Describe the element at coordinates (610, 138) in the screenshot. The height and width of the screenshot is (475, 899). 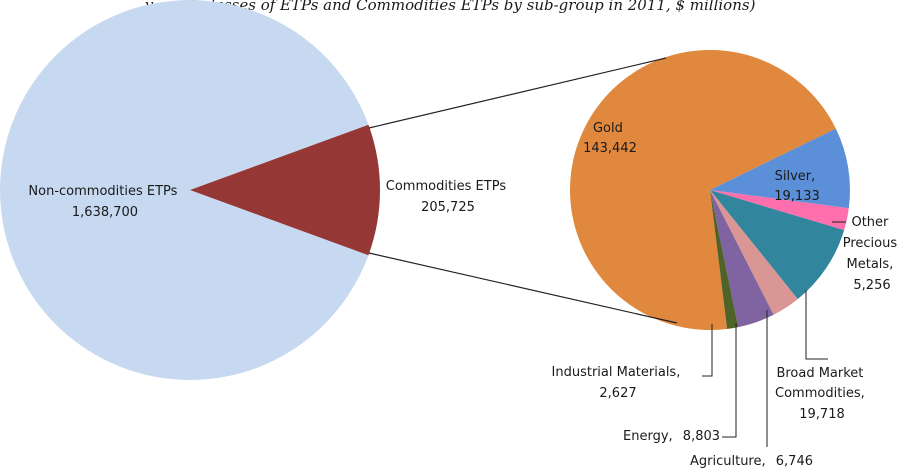
I see `svg-text: Gold 143,442` at that location.